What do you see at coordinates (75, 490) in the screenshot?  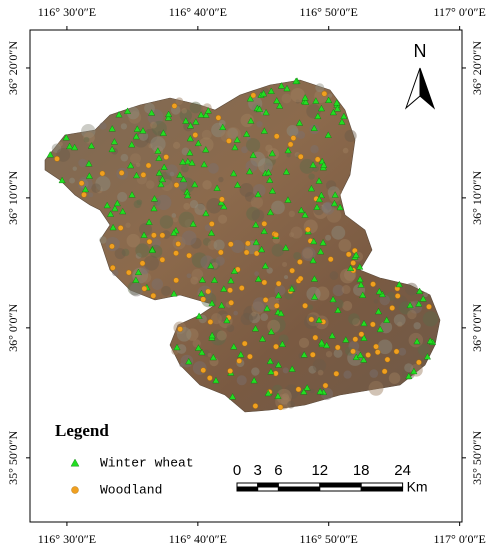 I see `legend-symbol` at bounding box center [75, 490].